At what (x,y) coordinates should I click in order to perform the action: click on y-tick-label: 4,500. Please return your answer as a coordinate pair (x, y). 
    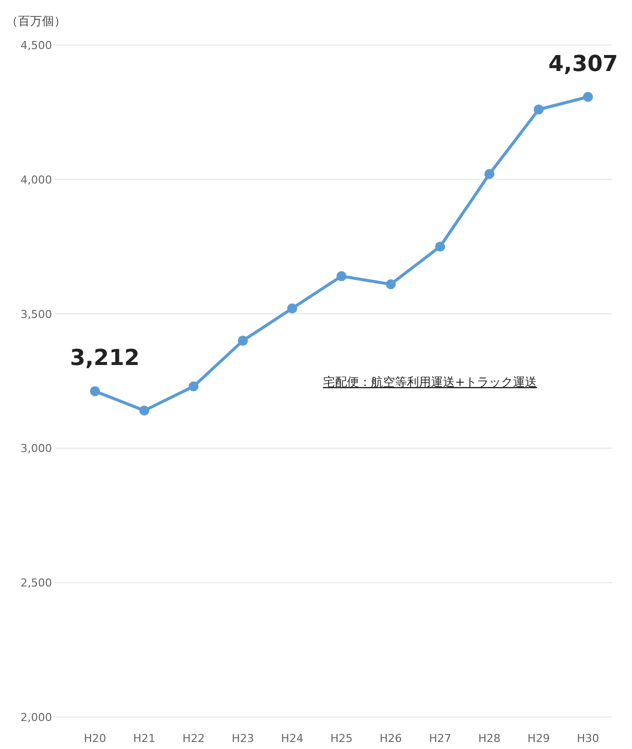
    Looking at the image, I should click on (36, 45).